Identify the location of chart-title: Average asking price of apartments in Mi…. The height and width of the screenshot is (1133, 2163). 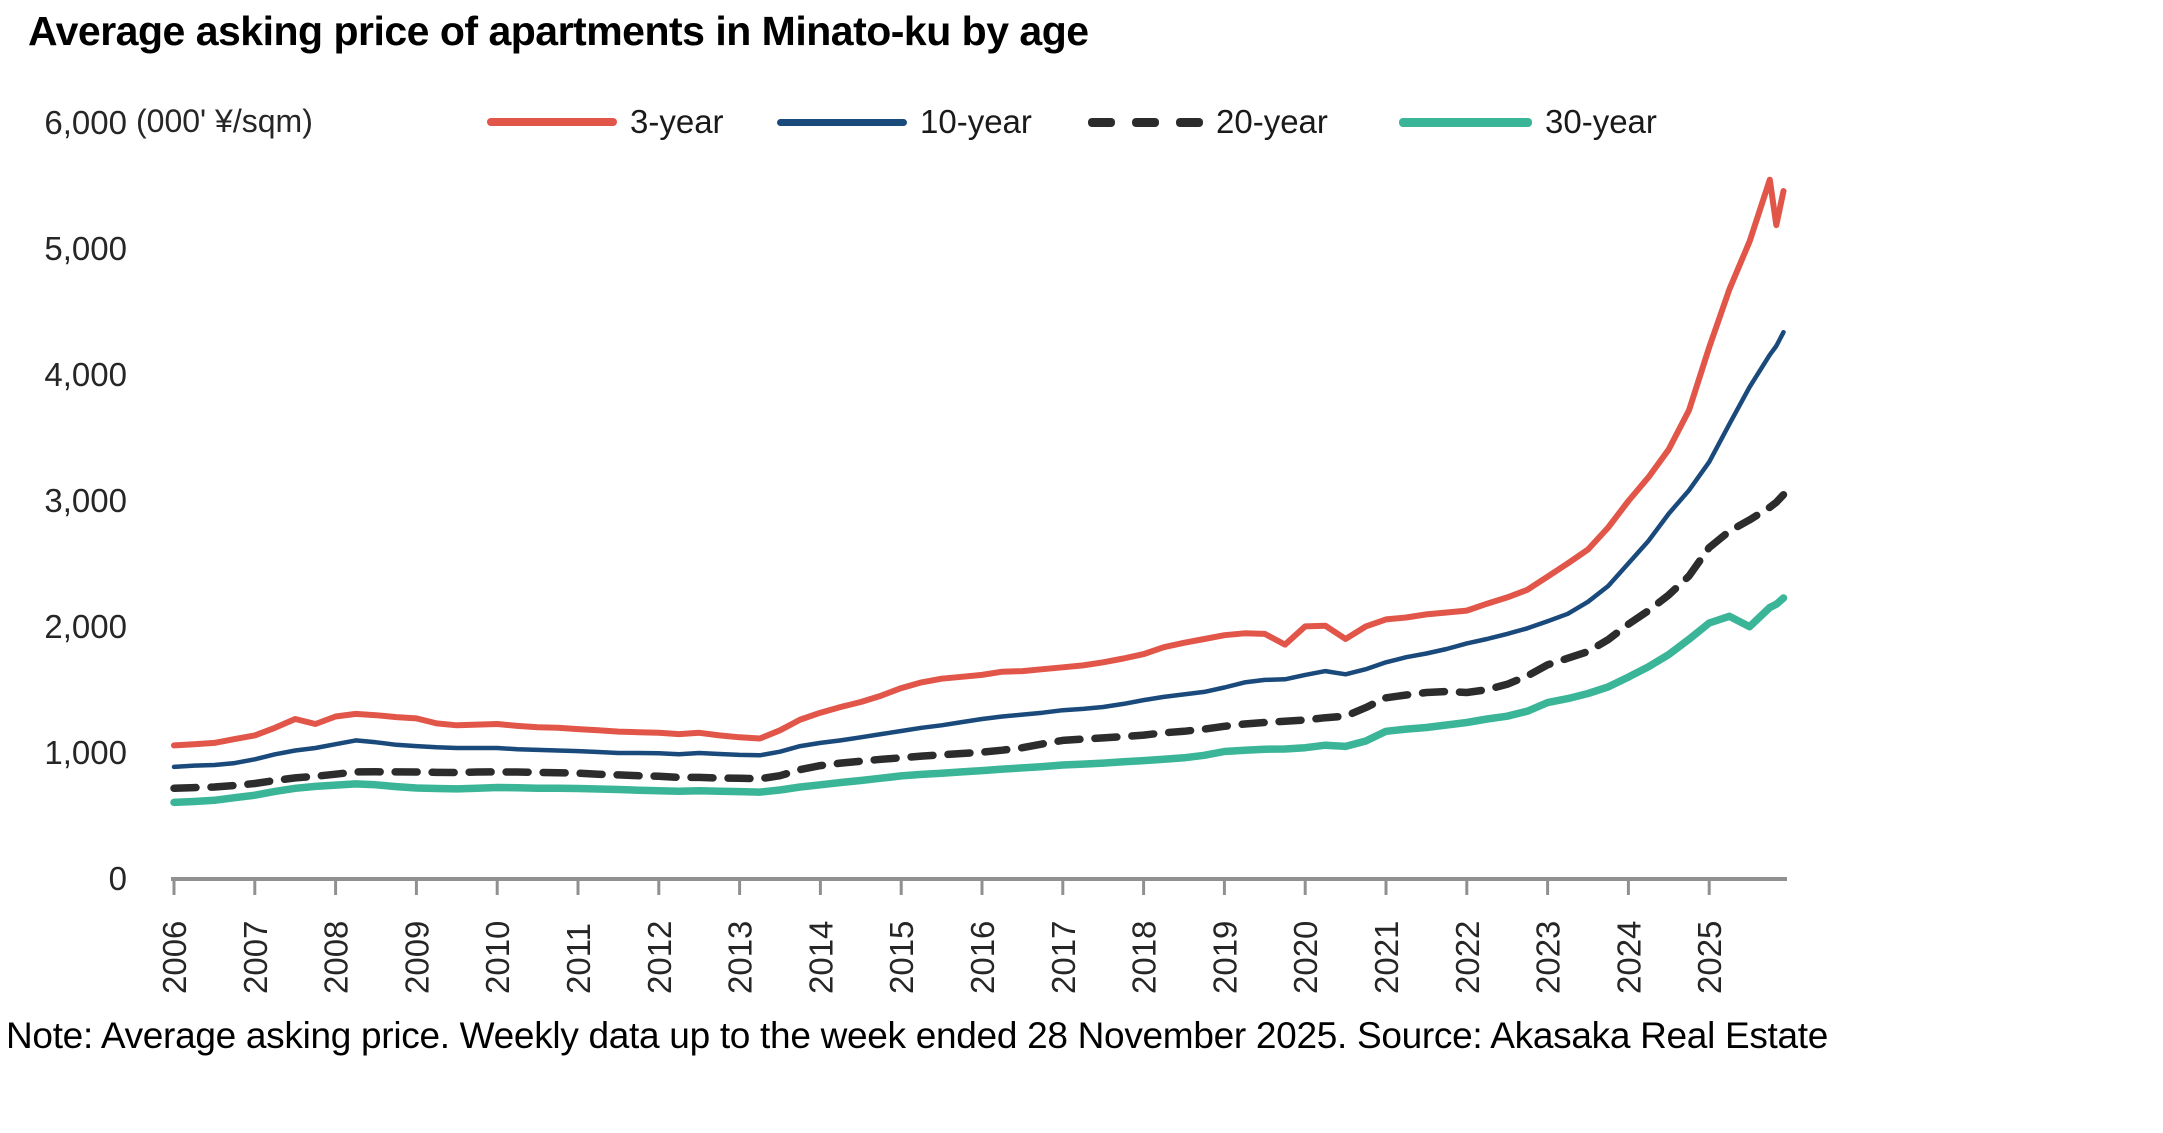
(558, 31).